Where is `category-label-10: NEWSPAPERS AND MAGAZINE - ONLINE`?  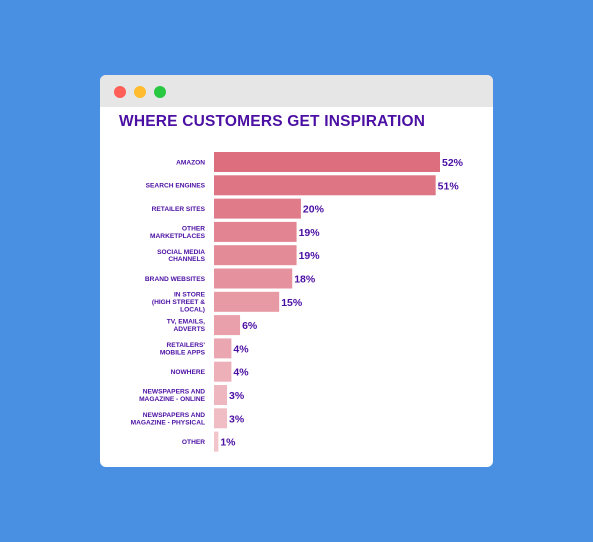 category-label-10: NEWSPAPERS AND MAGAZINE - ONLINE is located at coordinates (172, 396).